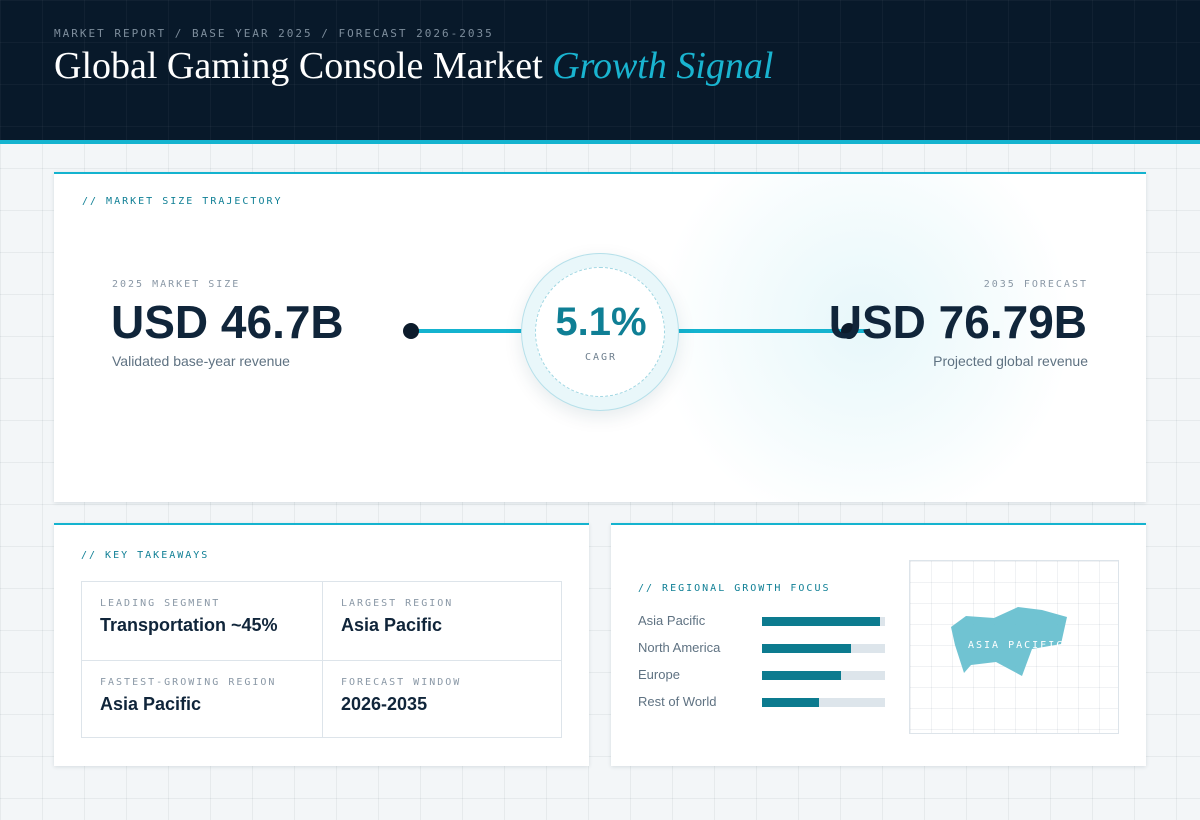  I want to click on bar-label: North America, so click(679, 647).